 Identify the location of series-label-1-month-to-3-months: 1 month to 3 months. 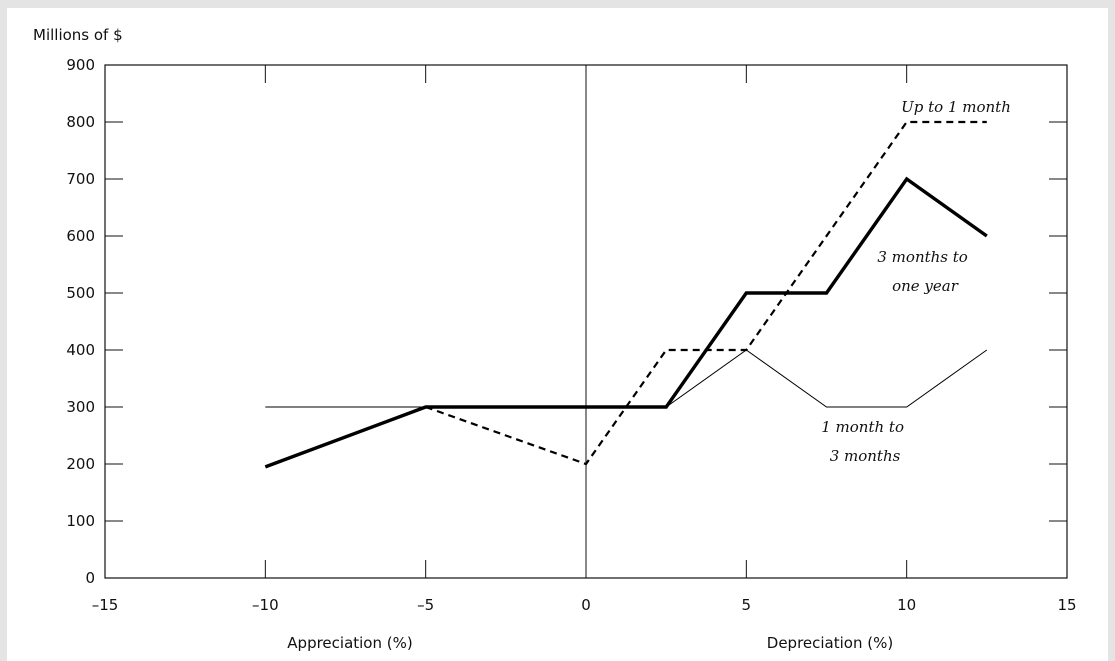
(865, 441).